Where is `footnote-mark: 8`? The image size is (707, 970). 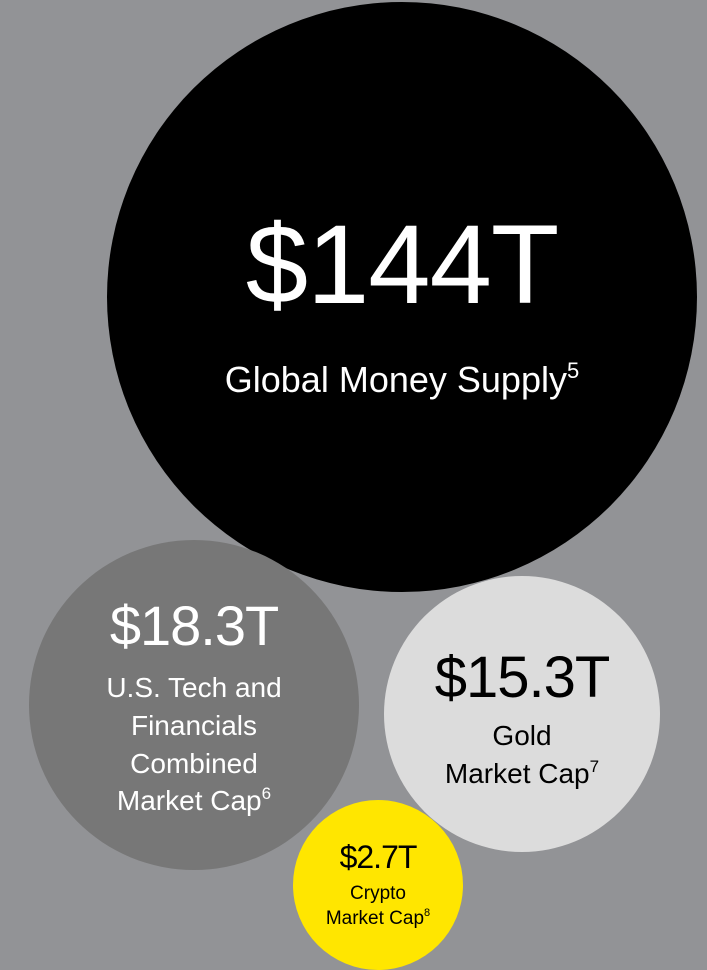
footnote-mark: 8 is located at coordinates (427, 913).